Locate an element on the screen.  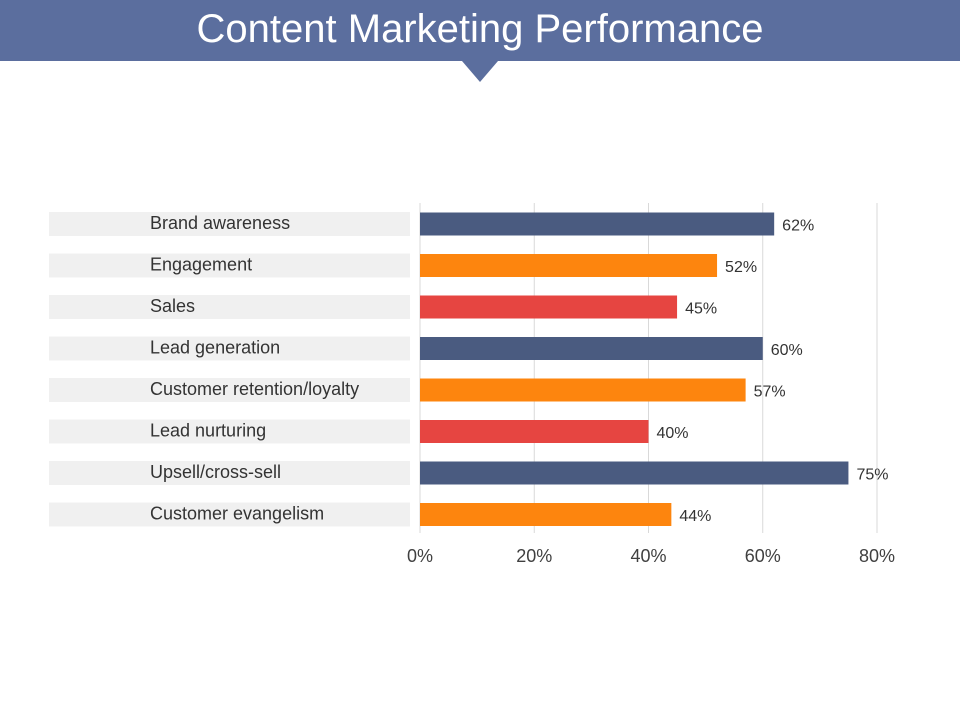
data-label: 45% is located at coordinates (701, 309).